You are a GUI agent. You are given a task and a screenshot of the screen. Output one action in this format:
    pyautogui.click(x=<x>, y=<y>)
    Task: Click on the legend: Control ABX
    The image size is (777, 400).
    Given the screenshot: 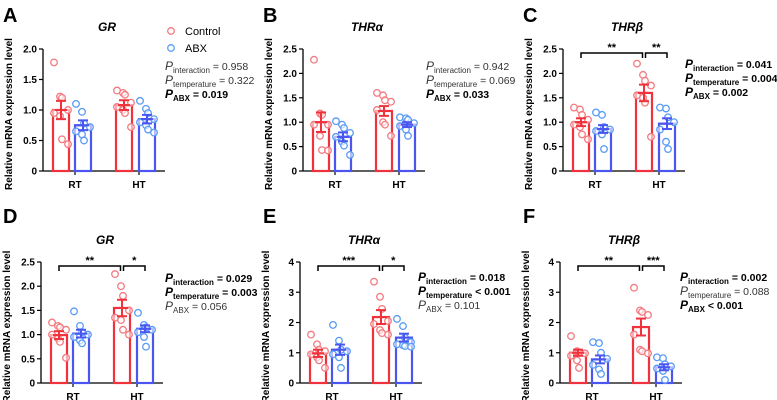 What is the action you would take?
    pyautogui.click(x=193, y=40)
    